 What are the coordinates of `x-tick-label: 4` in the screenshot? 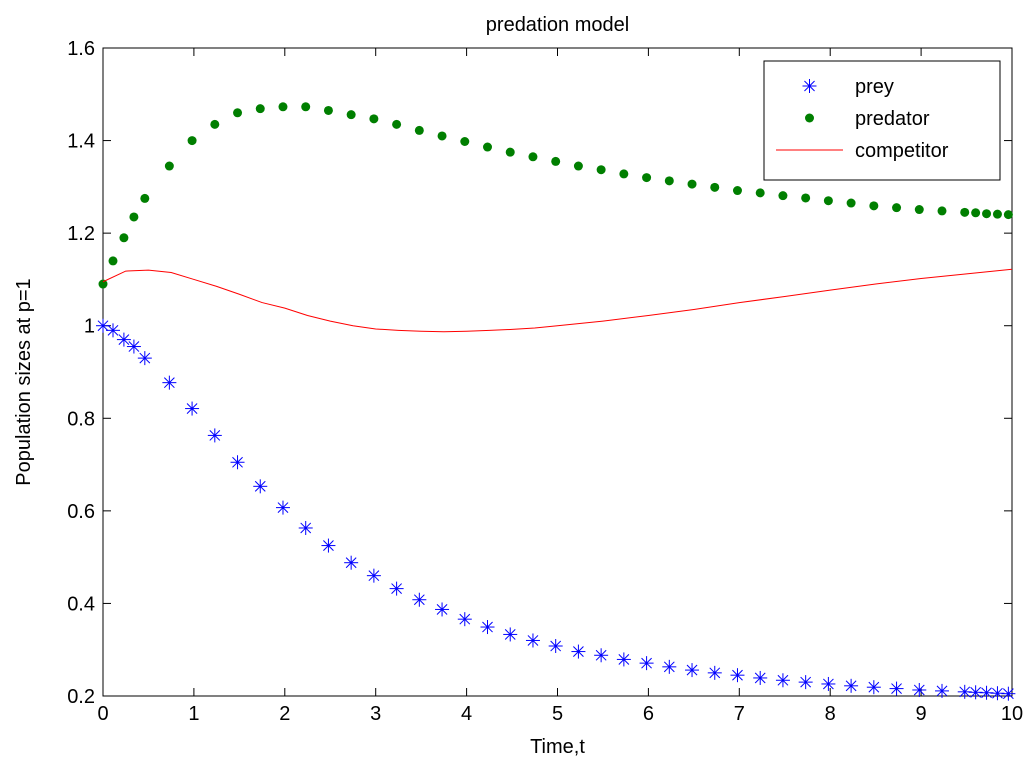 It's located at (466, 714).